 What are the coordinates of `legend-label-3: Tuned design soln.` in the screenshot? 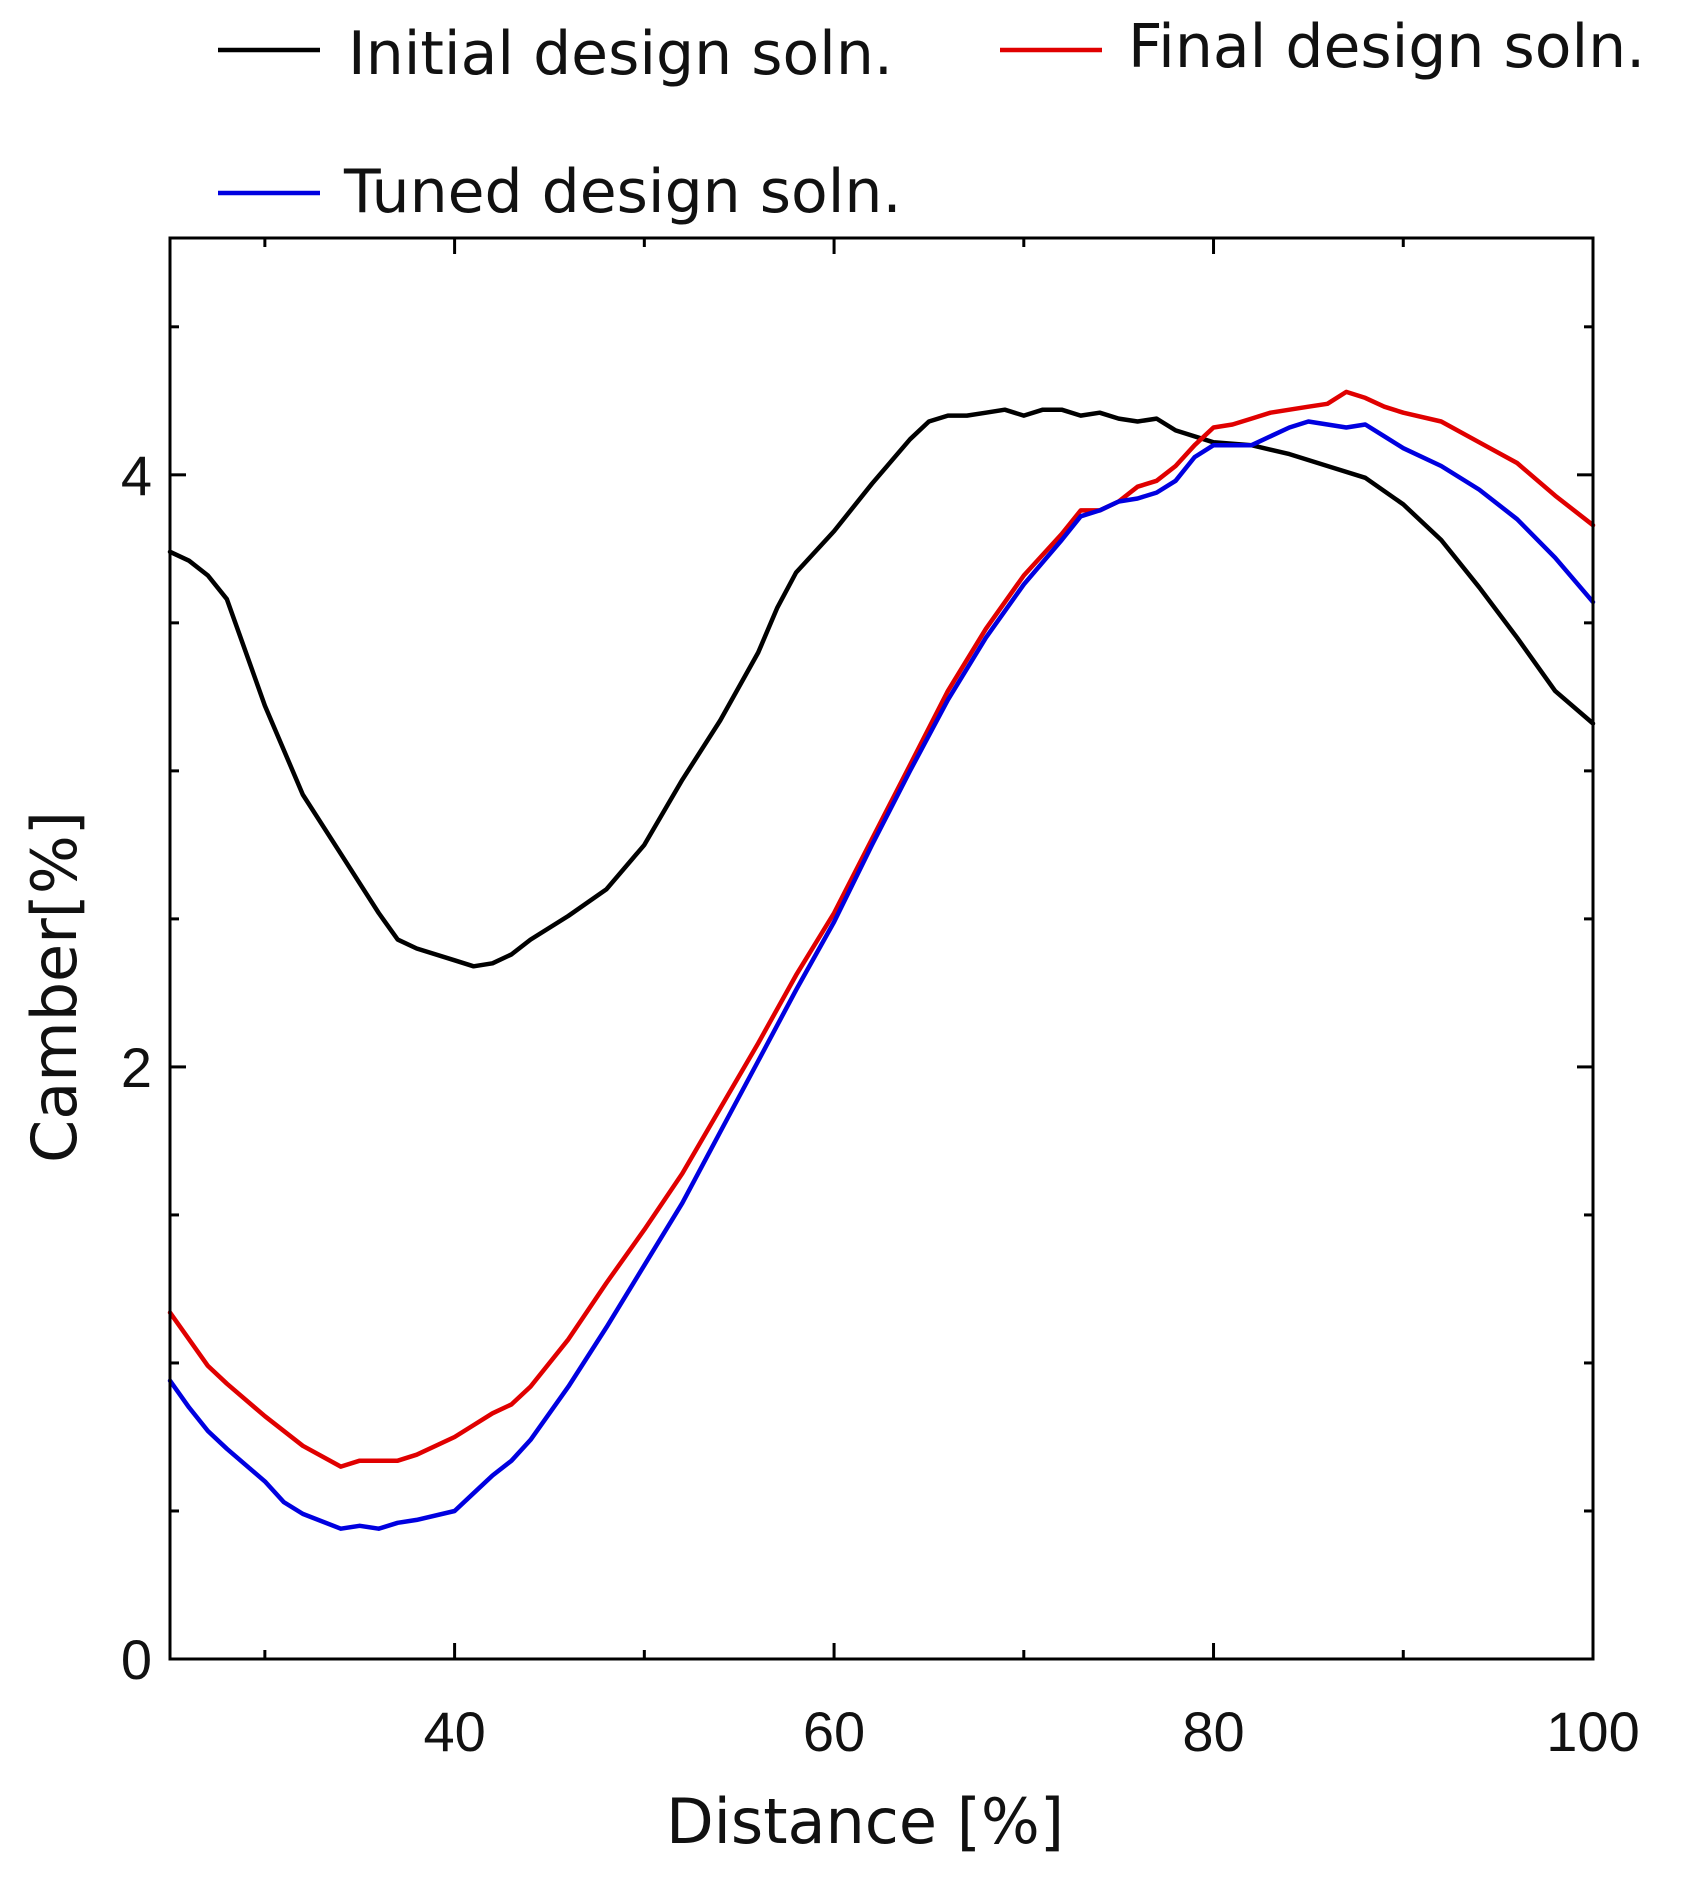 It's located at (622, 192).